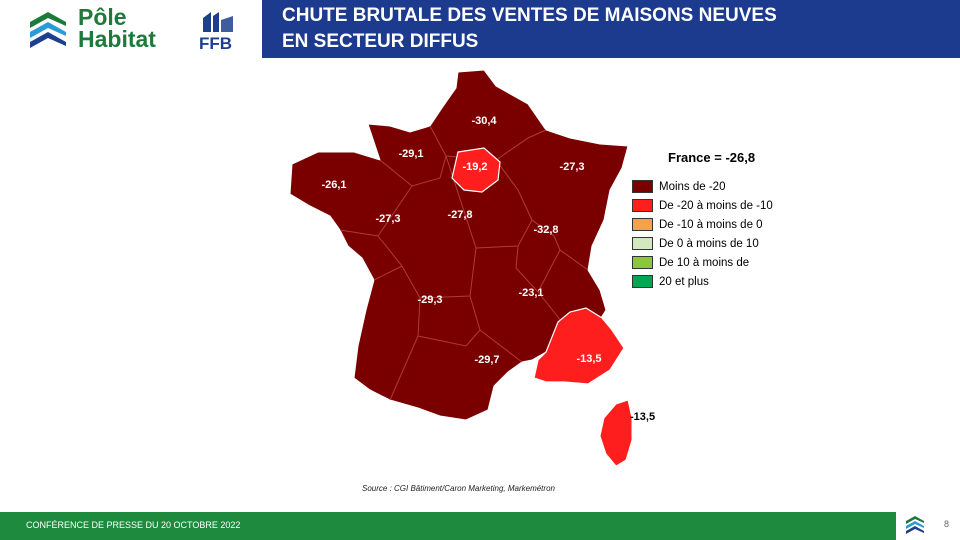 The width and height of the screenshot is (960, 540). I want to click on page-number: 8, so click(947, 524).